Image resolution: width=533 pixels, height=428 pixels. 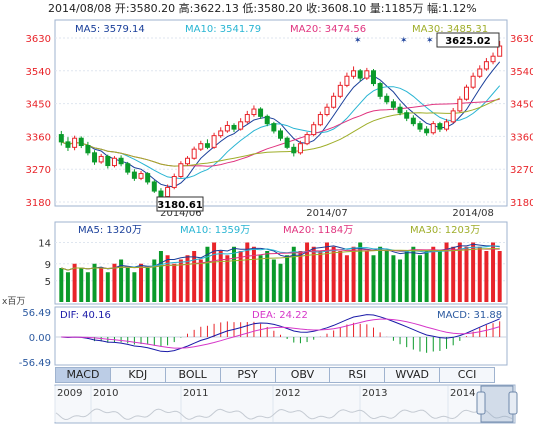 I want to click on price-tick-left: 3180, so click(x=38, y=203).